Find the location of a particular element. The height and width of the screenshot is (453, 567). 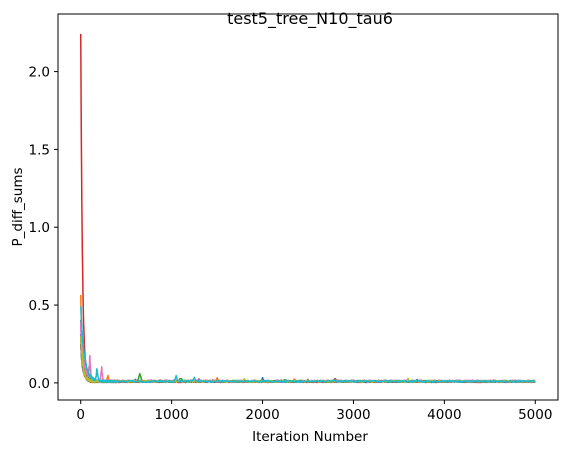

chart-title: test5_tree_N10_tau6 is located at coordinates (310, 19).